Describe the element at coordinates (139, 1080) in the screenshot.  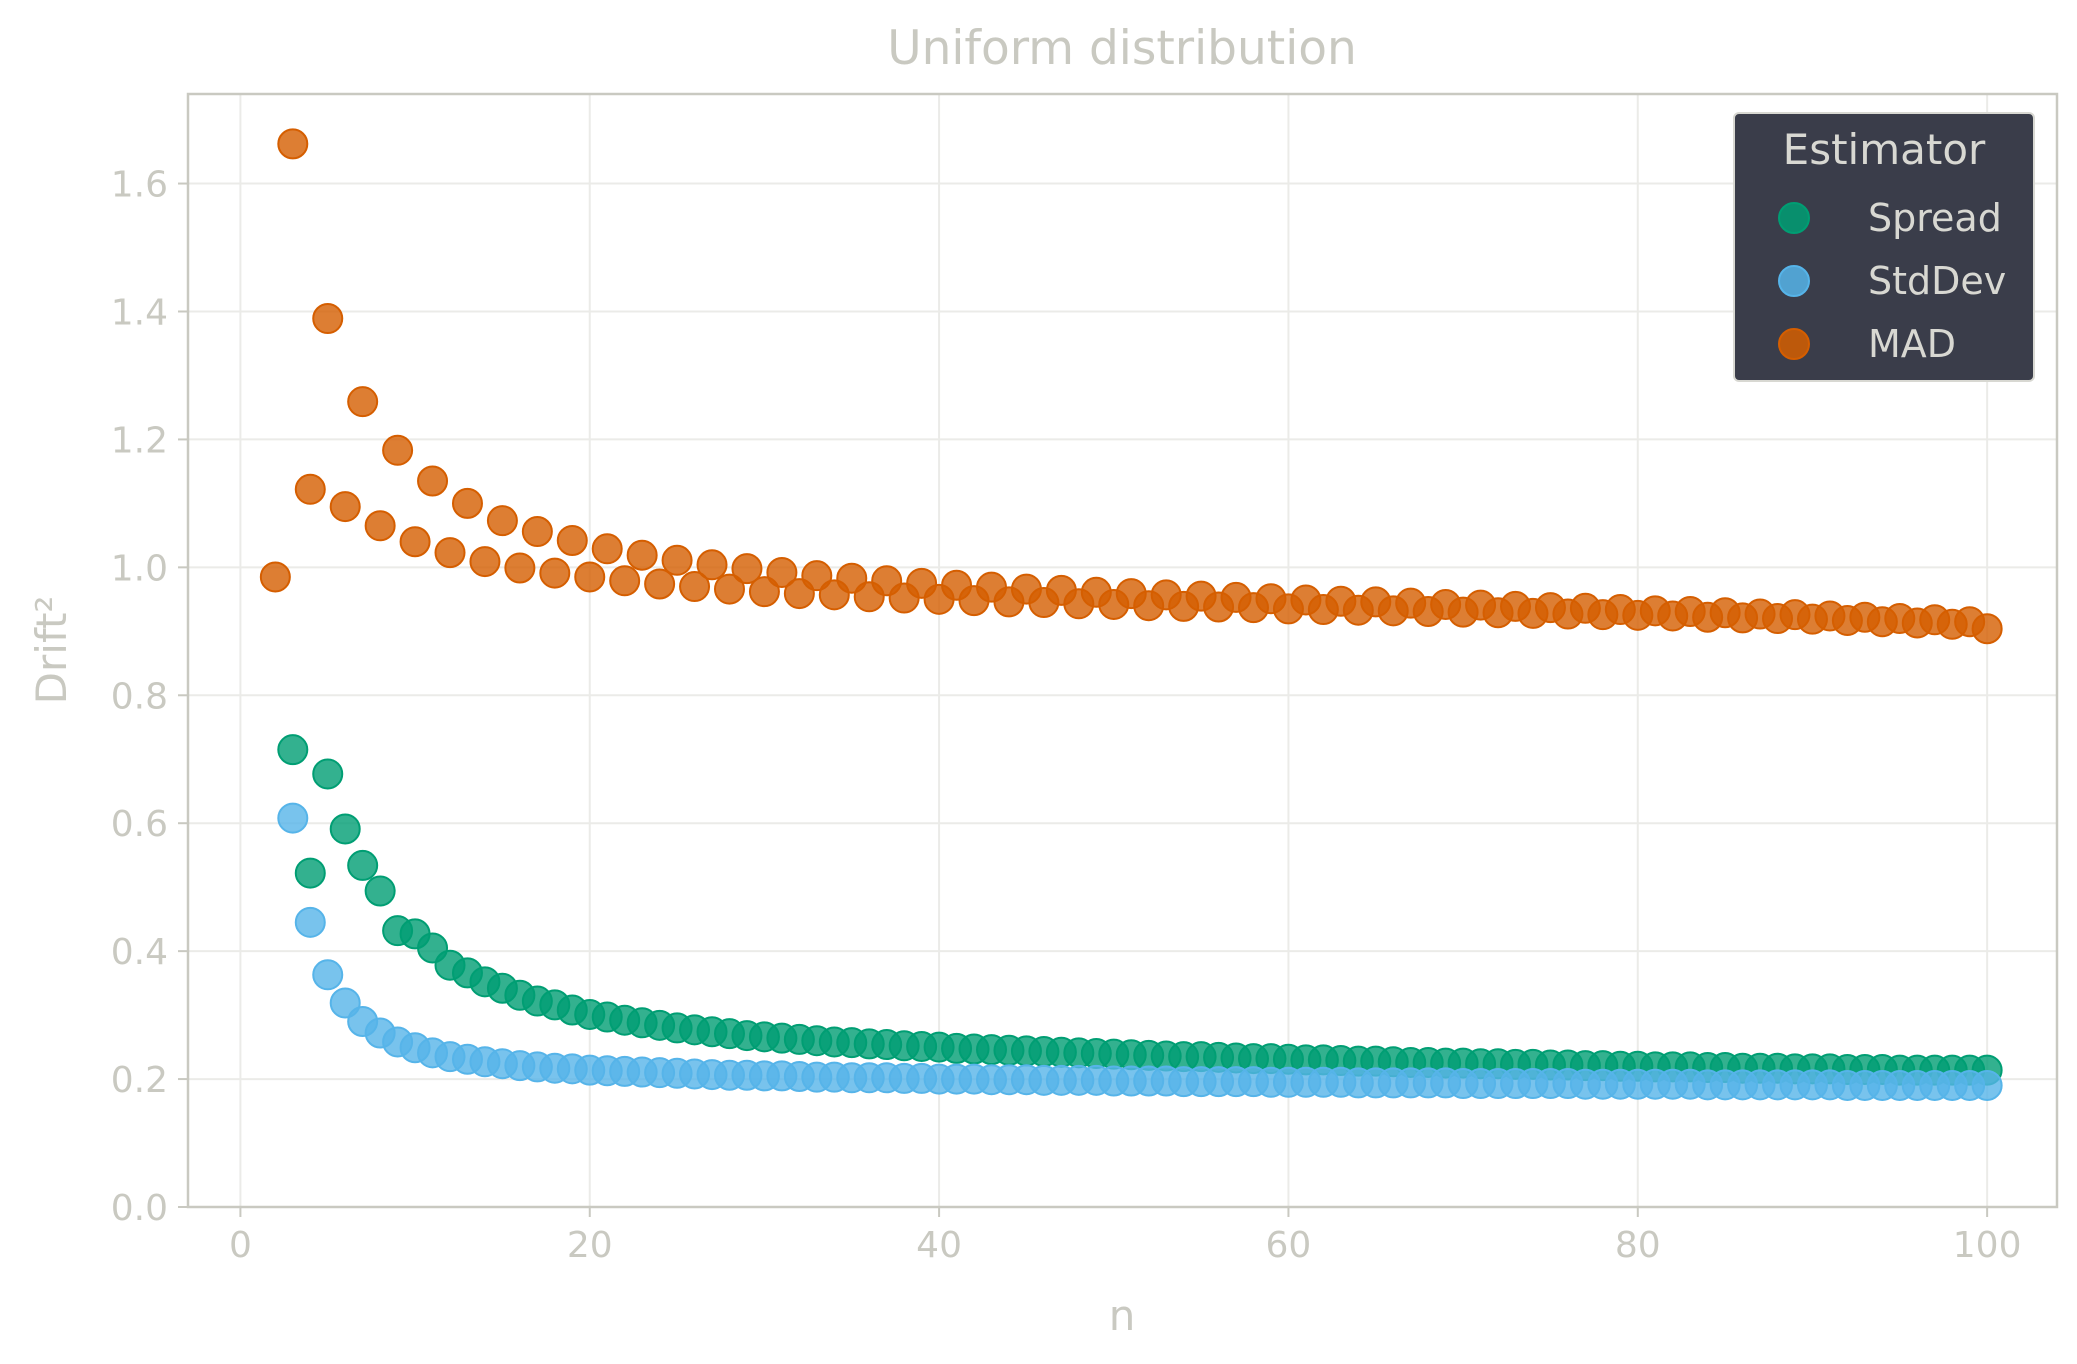
I see `y-tick-label: 0.2` at that location.